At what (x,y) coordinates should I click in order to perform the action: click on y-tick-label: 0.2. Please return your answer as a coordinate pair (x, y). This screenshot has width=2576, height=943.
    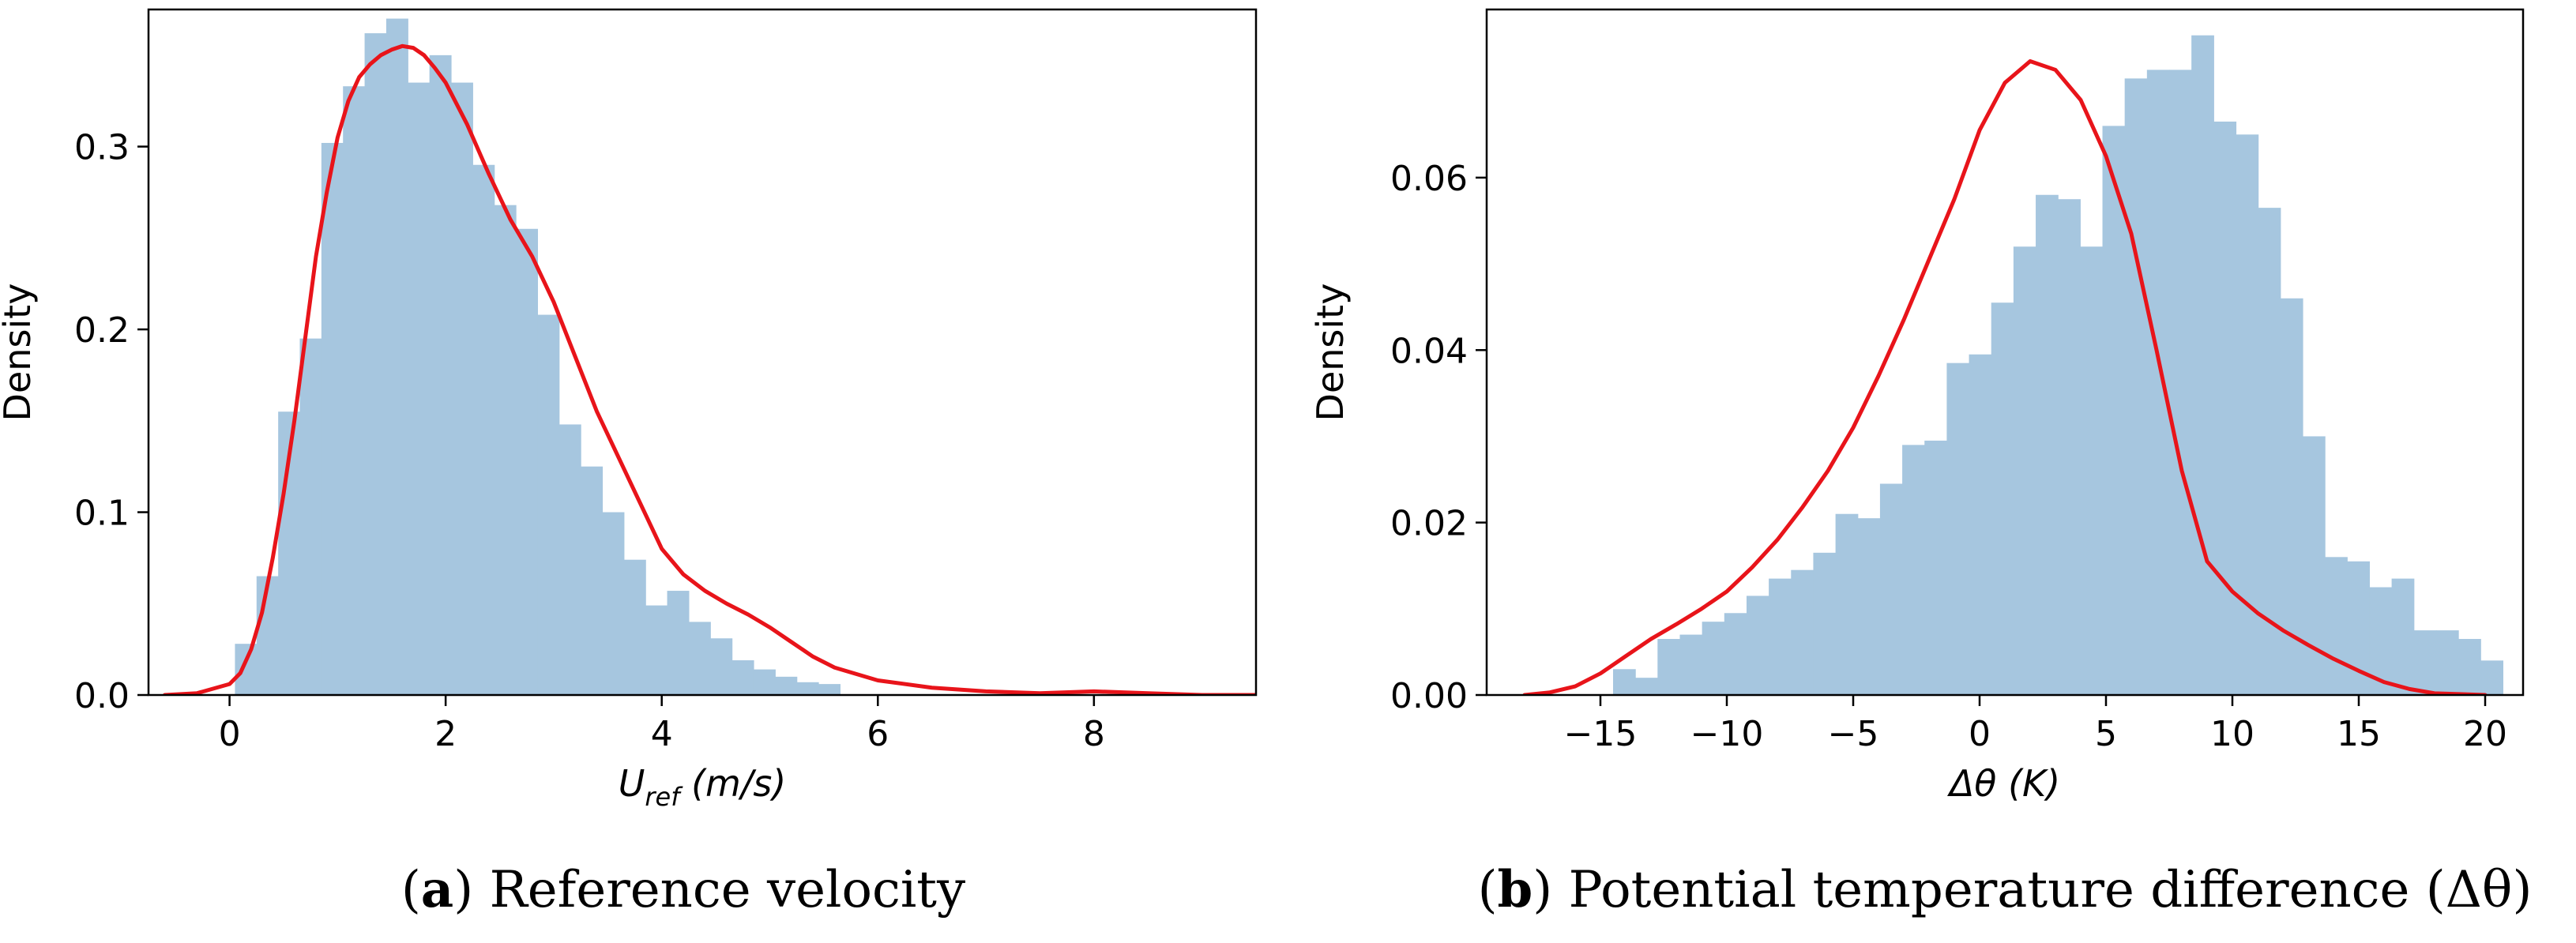
    Looking at the image, I should click on (102, 330).